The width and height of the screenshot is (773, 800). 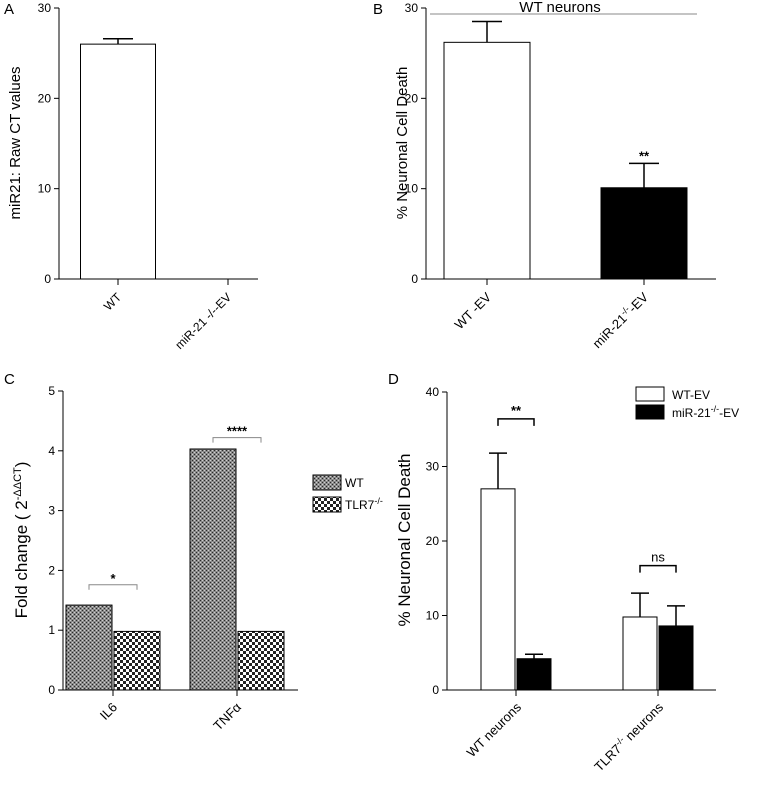 I want to click on panel-a-ytick-label: 10, so click(x=45, y=189).